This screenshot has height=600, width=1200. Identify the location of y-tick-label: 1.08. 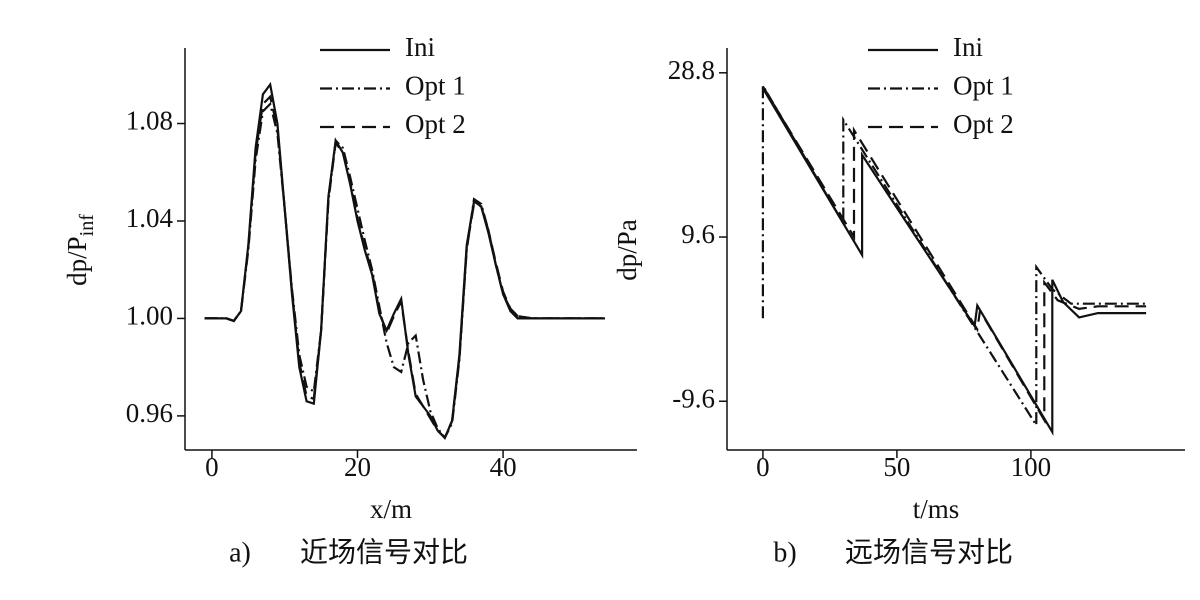
(149, 121).